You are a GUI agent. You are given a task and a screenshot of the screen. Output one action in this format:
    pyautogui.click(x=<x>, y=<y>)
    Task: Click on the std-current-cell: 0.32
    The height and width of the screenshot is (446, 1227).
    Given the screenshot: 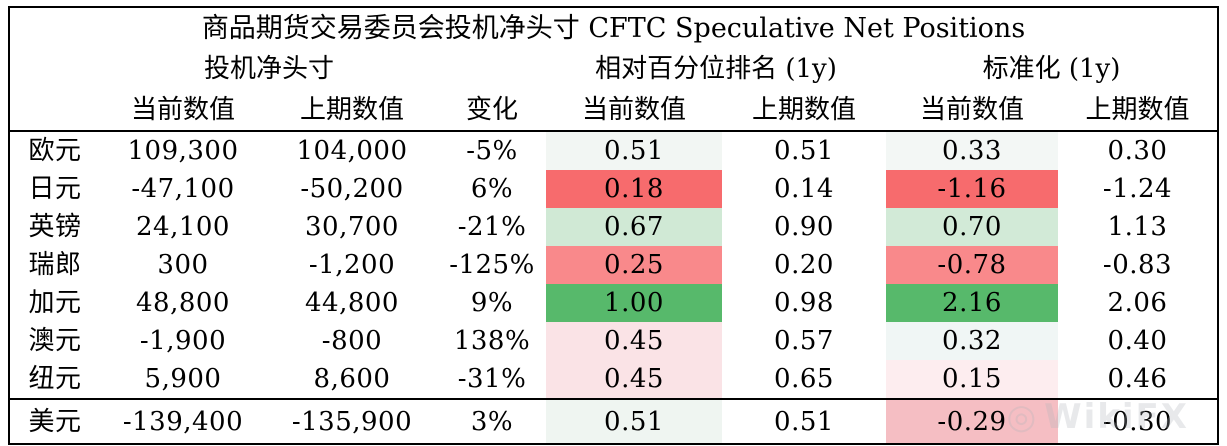 What is the action you would take?
    pyautogui.click(x=972, y=341)
    